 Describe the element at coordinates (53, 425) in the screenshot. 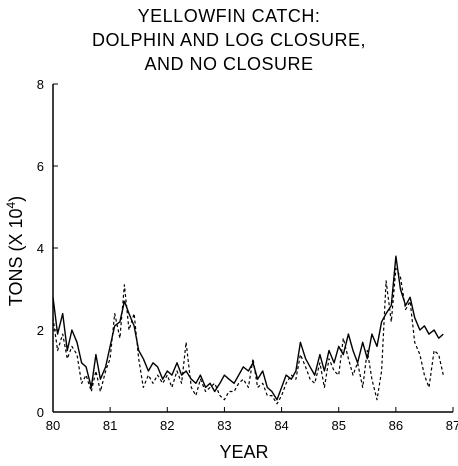

I see `x-tick-label: 80` at that location.